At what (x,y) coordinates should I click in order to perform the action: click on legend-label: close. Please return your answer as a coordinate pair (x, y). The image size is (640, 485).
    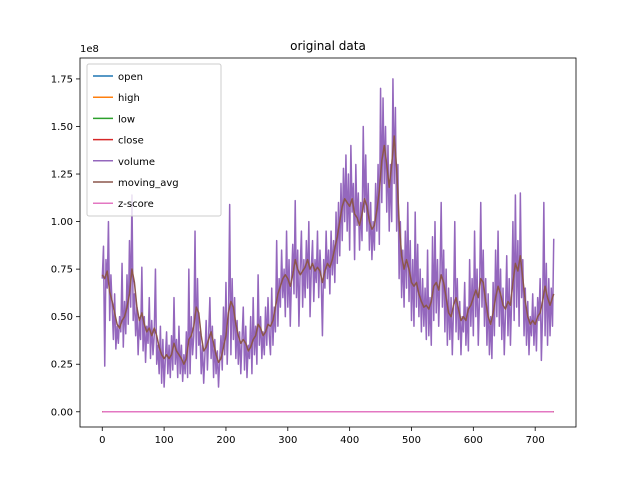
    Looking at the image, I should click on (131, 141).